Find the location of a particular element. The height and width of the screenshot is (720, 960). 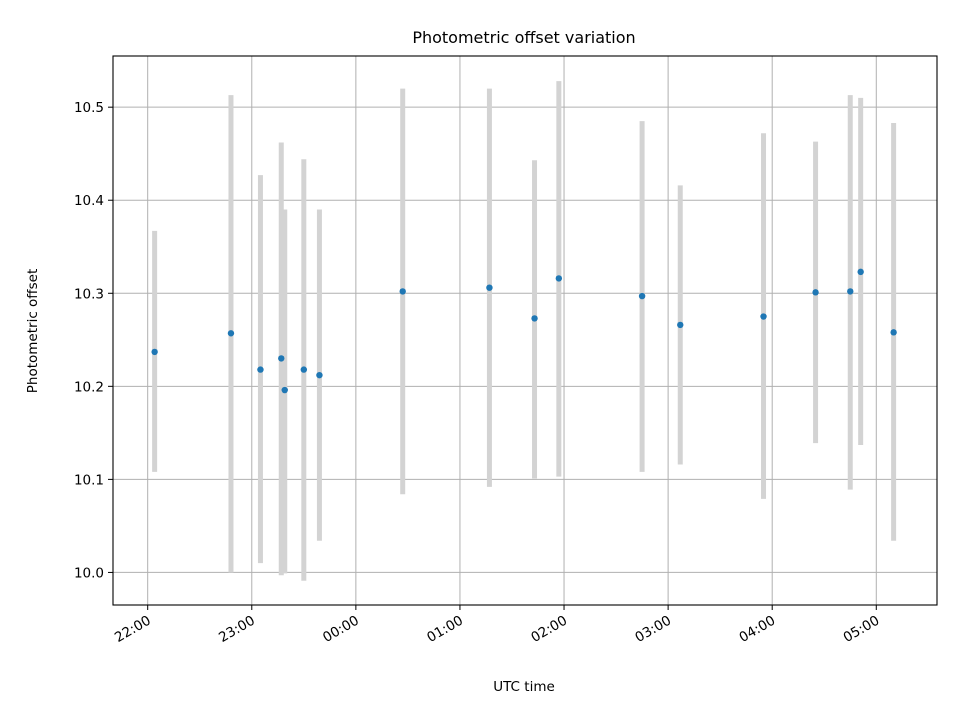

x-tick-label: 05:00 is located at coordinates (862, 629).